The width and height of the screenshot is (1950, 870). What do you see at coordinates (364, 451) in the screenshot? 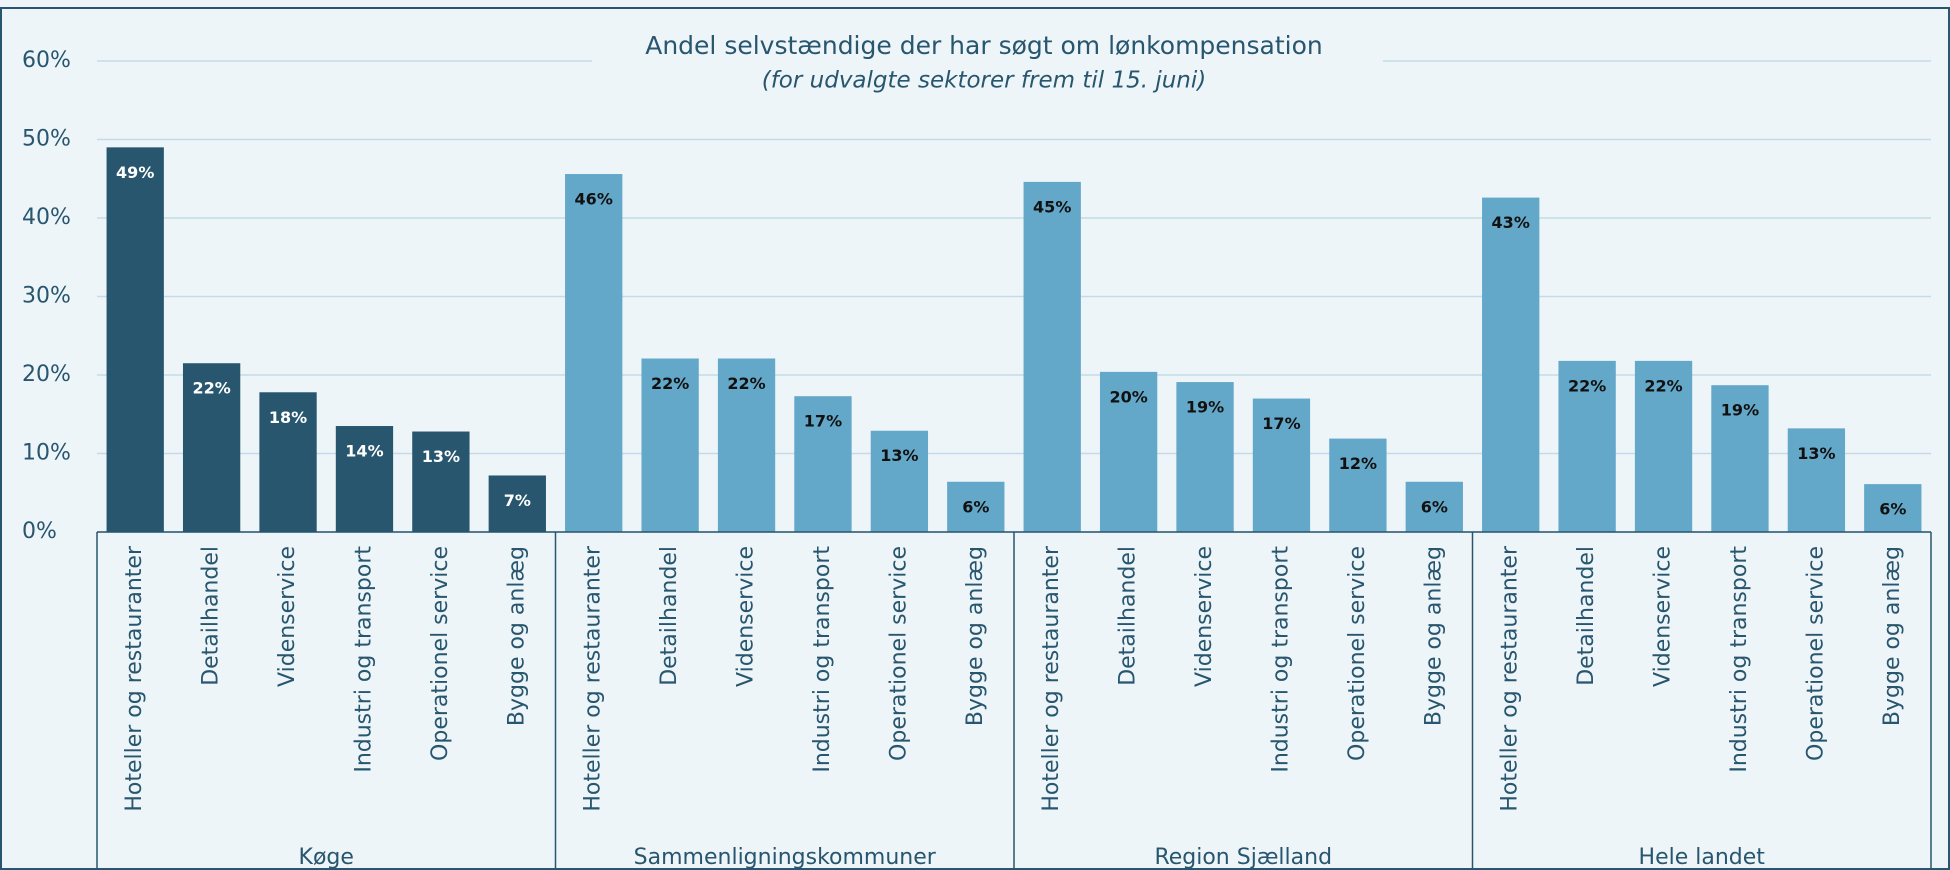
I see `data-label: 14%` at bounding box center [364, 451].